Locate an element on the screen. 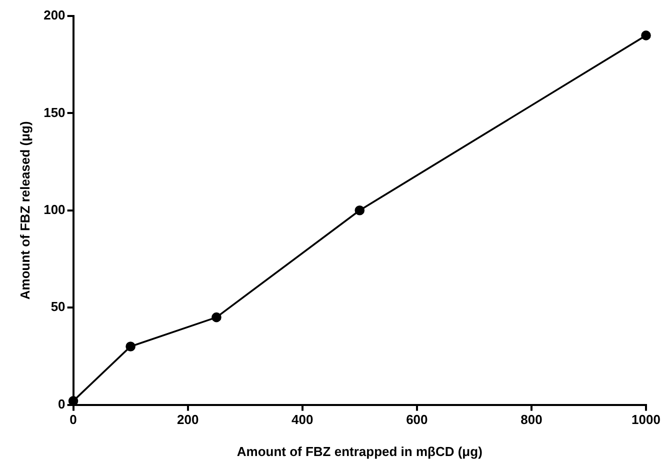  x-axis-title: Amount of FBZ entrapped in mβCD (μg) is located at coordinates (359, 451).